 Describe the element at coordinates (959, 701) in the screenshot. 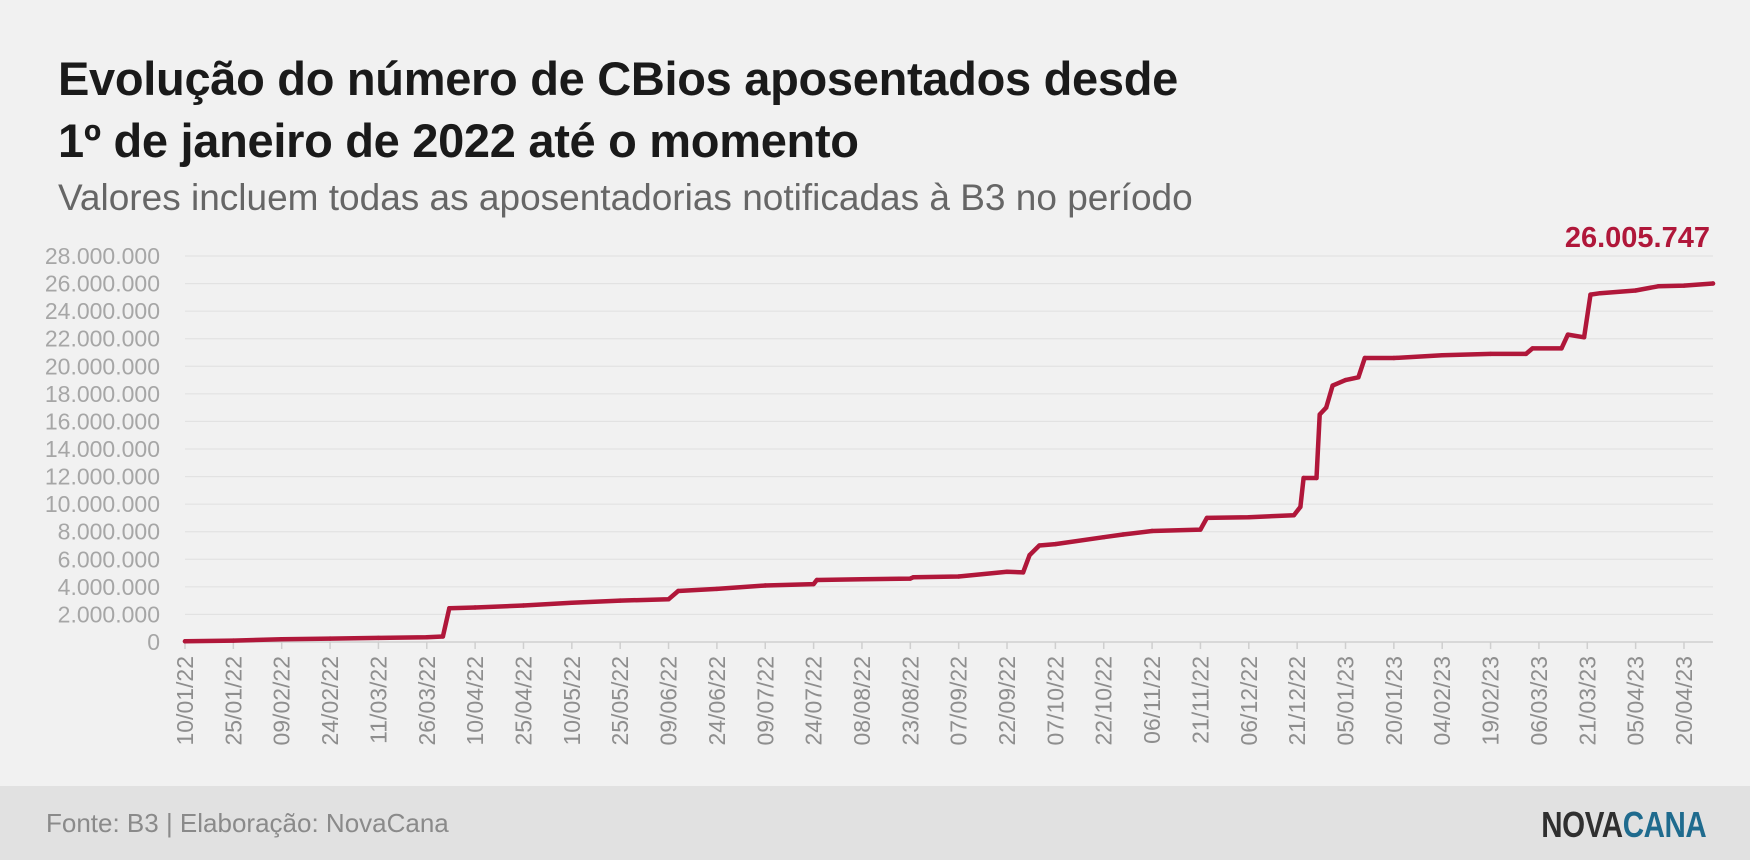

I see `x-tick-label: 07/09/22` at that location.